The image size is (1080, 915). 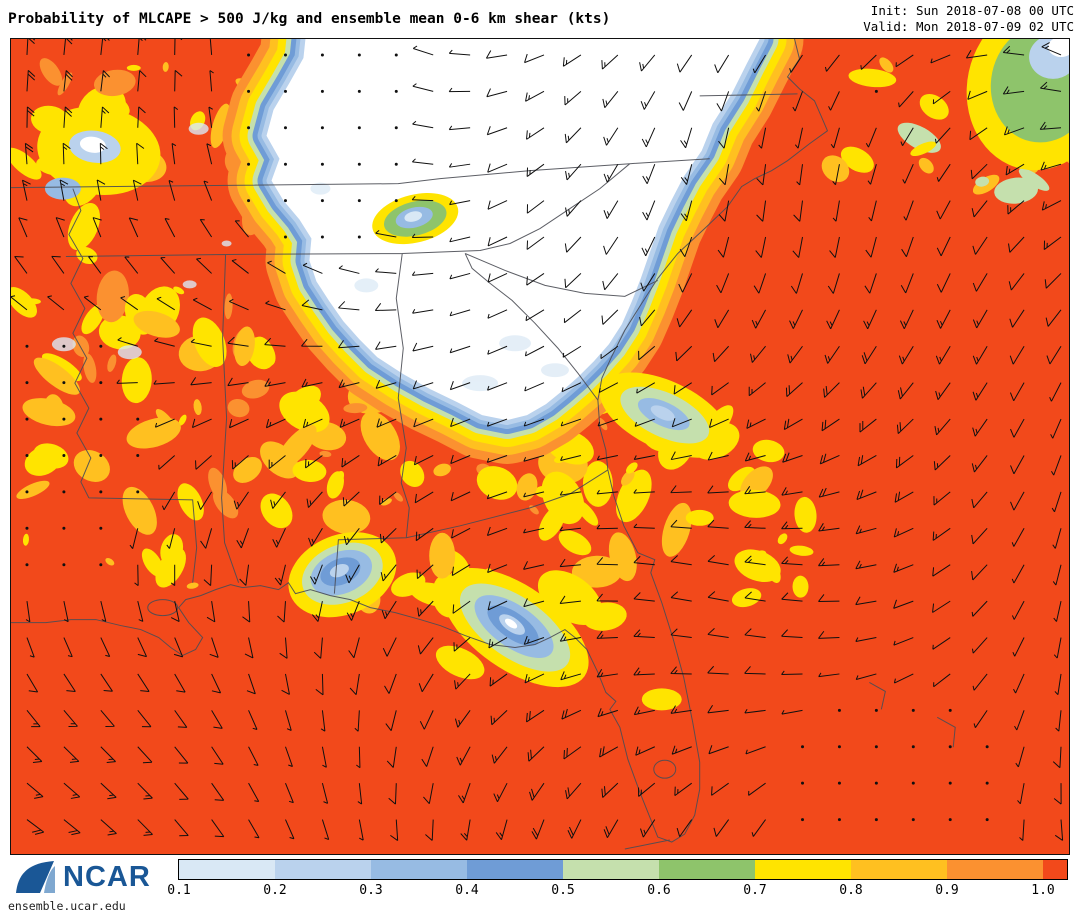 What do you see at coordinates (67, 906) in the screenshot?
I see `site-url: ensemble.ucar.edu` at bounding box center [67, 906].